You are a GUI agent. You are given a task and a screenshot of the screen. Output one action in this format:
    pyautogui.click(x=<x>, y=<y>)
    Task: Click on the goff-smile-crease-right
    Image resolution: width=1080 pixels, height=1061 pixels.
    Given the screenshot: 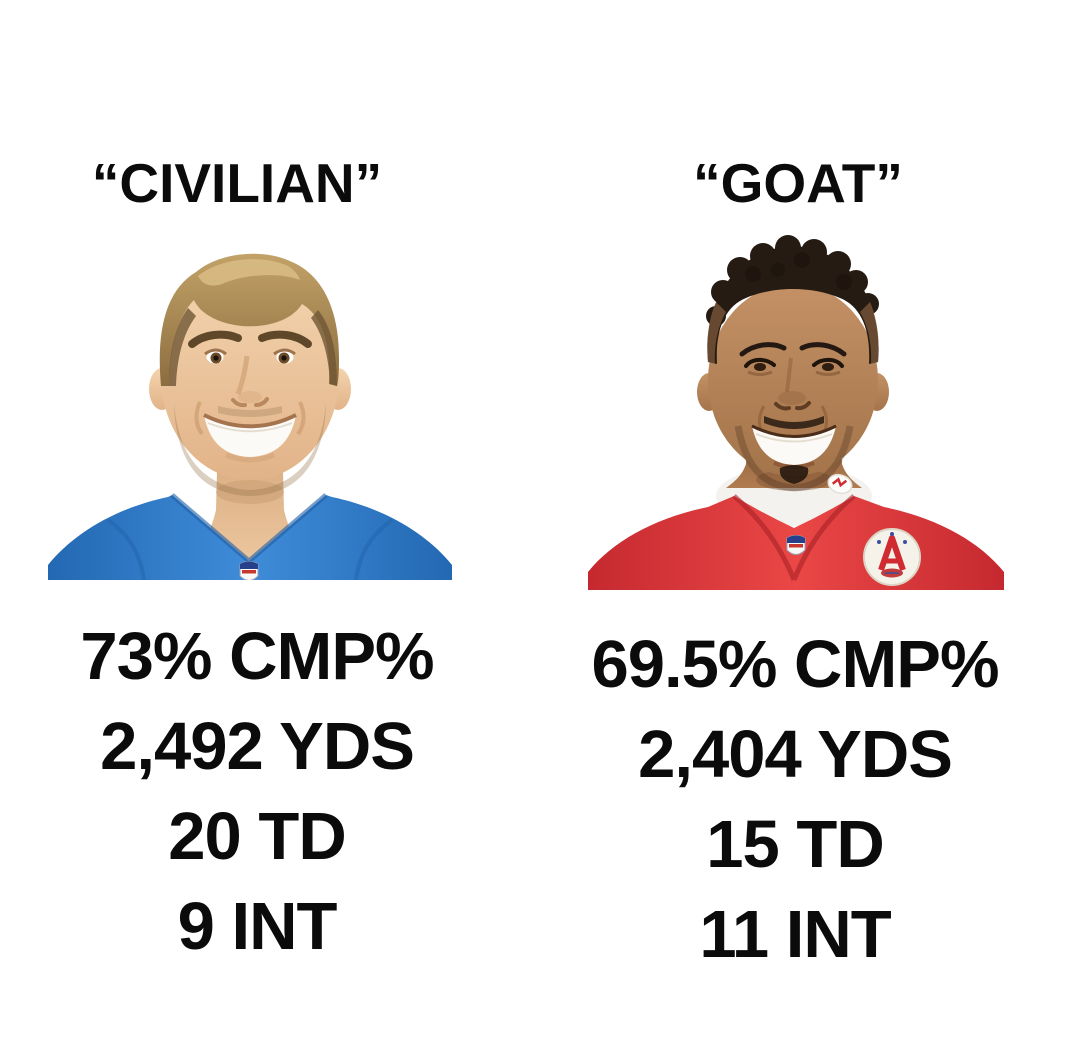 What is the action you would take?
    pyautogui.click(x=301, y=418)
    